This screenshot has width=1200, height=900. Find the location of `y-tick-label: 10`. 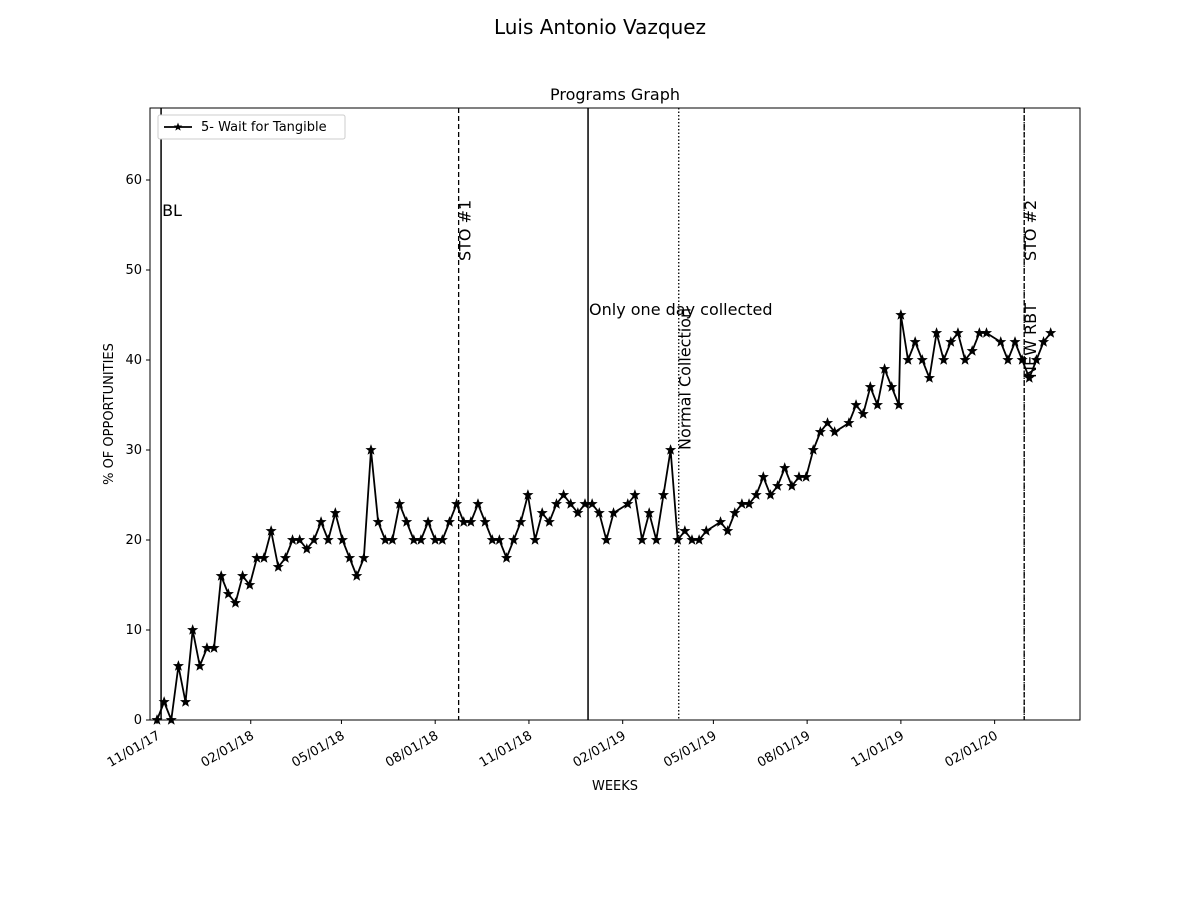

y-tick-label: 10 is located at coordinates (133, 630).